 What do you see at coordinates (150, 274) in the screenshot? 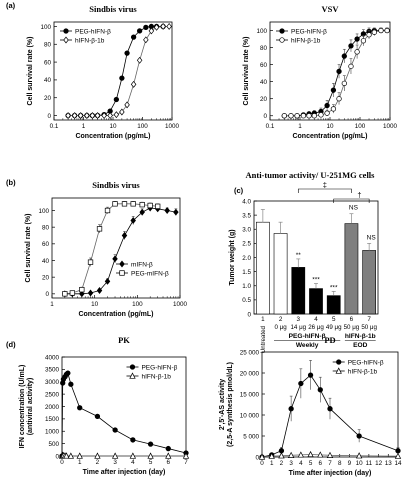
I see `legend-label: PEG-mIFN-β` at bounding box center [150, 274].